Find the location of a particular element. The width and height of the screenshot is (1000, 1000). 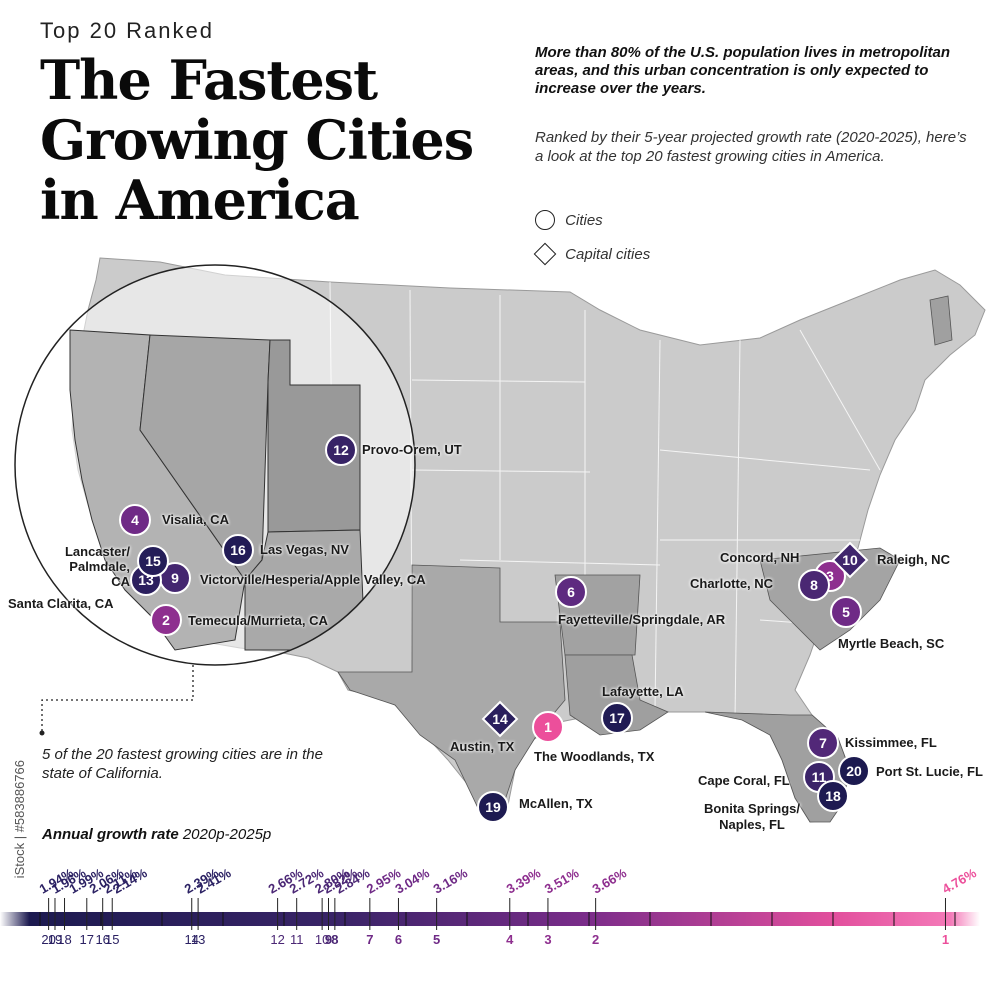

axis-rank-label: 14 is located at coordinates (192, 939).